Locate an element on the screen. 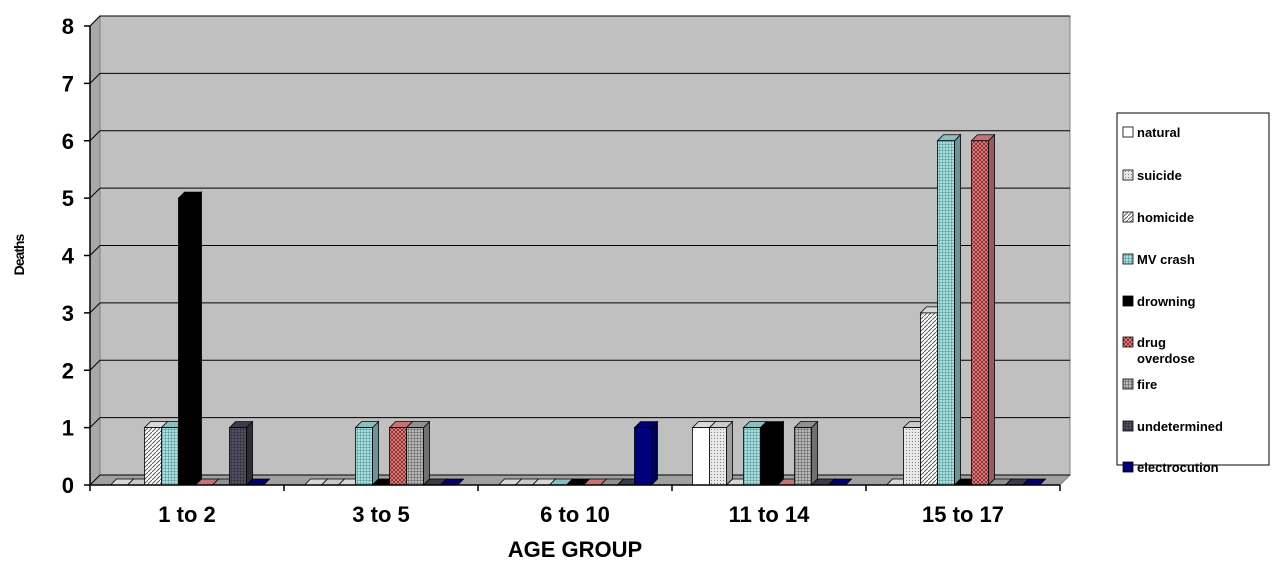 The image size is (1275, 563). y-tick-label: 1 is located at coordinates (68, 428).